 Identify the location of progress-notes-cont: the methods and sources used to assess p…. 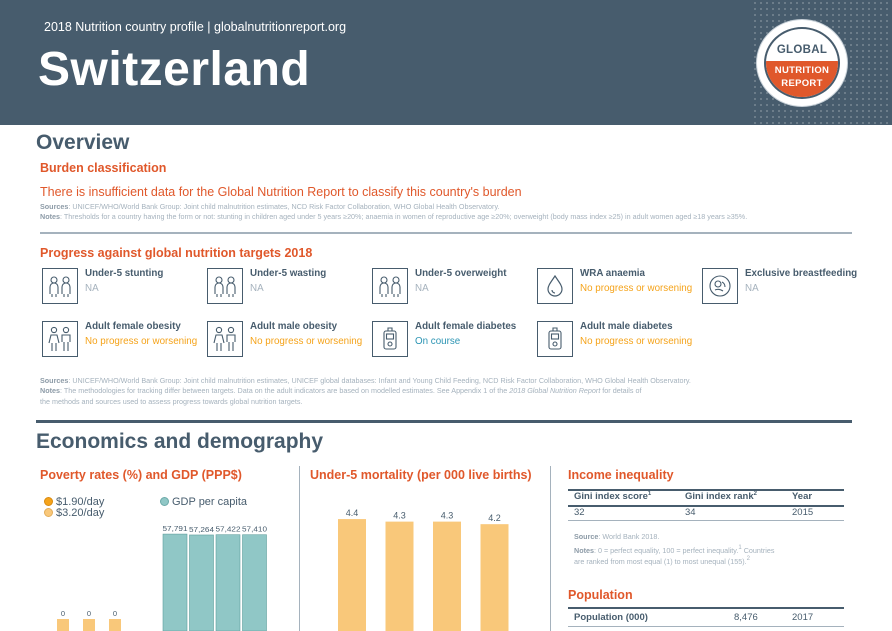
(171, 401).